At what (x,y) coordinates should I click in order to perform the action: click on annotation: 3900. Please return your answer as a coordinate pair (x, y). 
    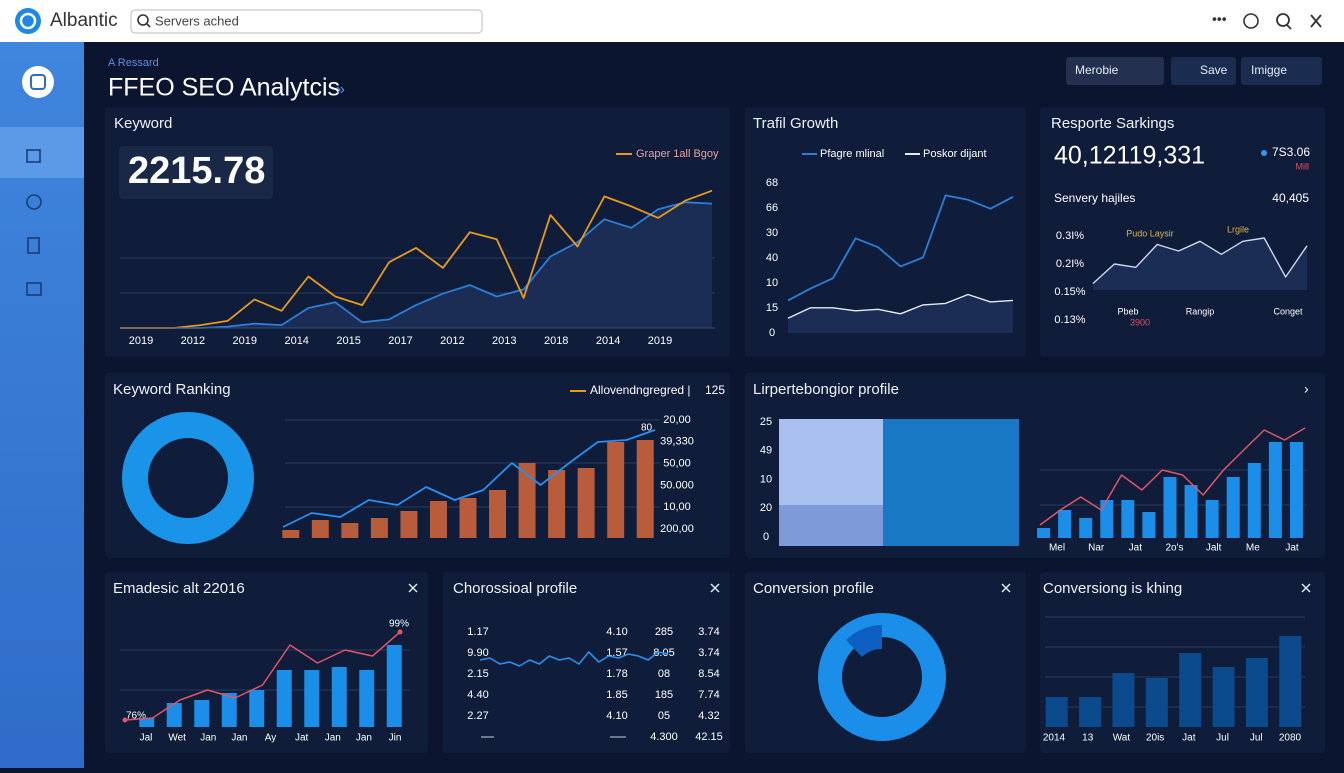
    Looking at the image, I should click on (1140, 322).